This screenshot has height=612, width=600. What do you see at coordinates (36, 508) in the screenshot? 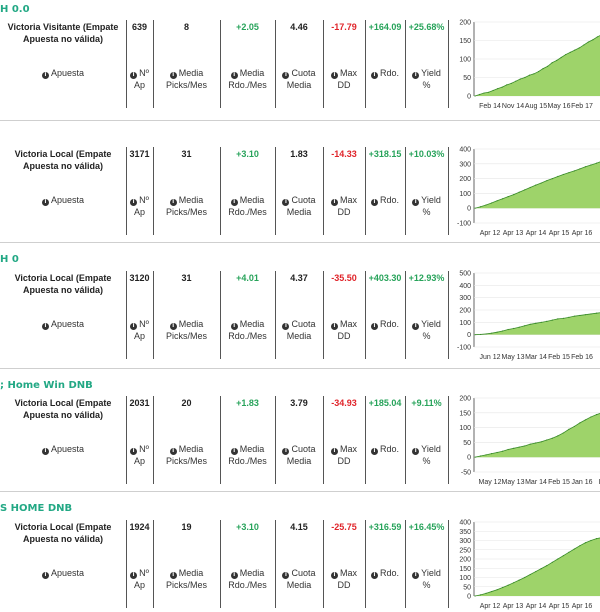
I see `section-title: S HOME DNB` at bounding box center [36, 508].